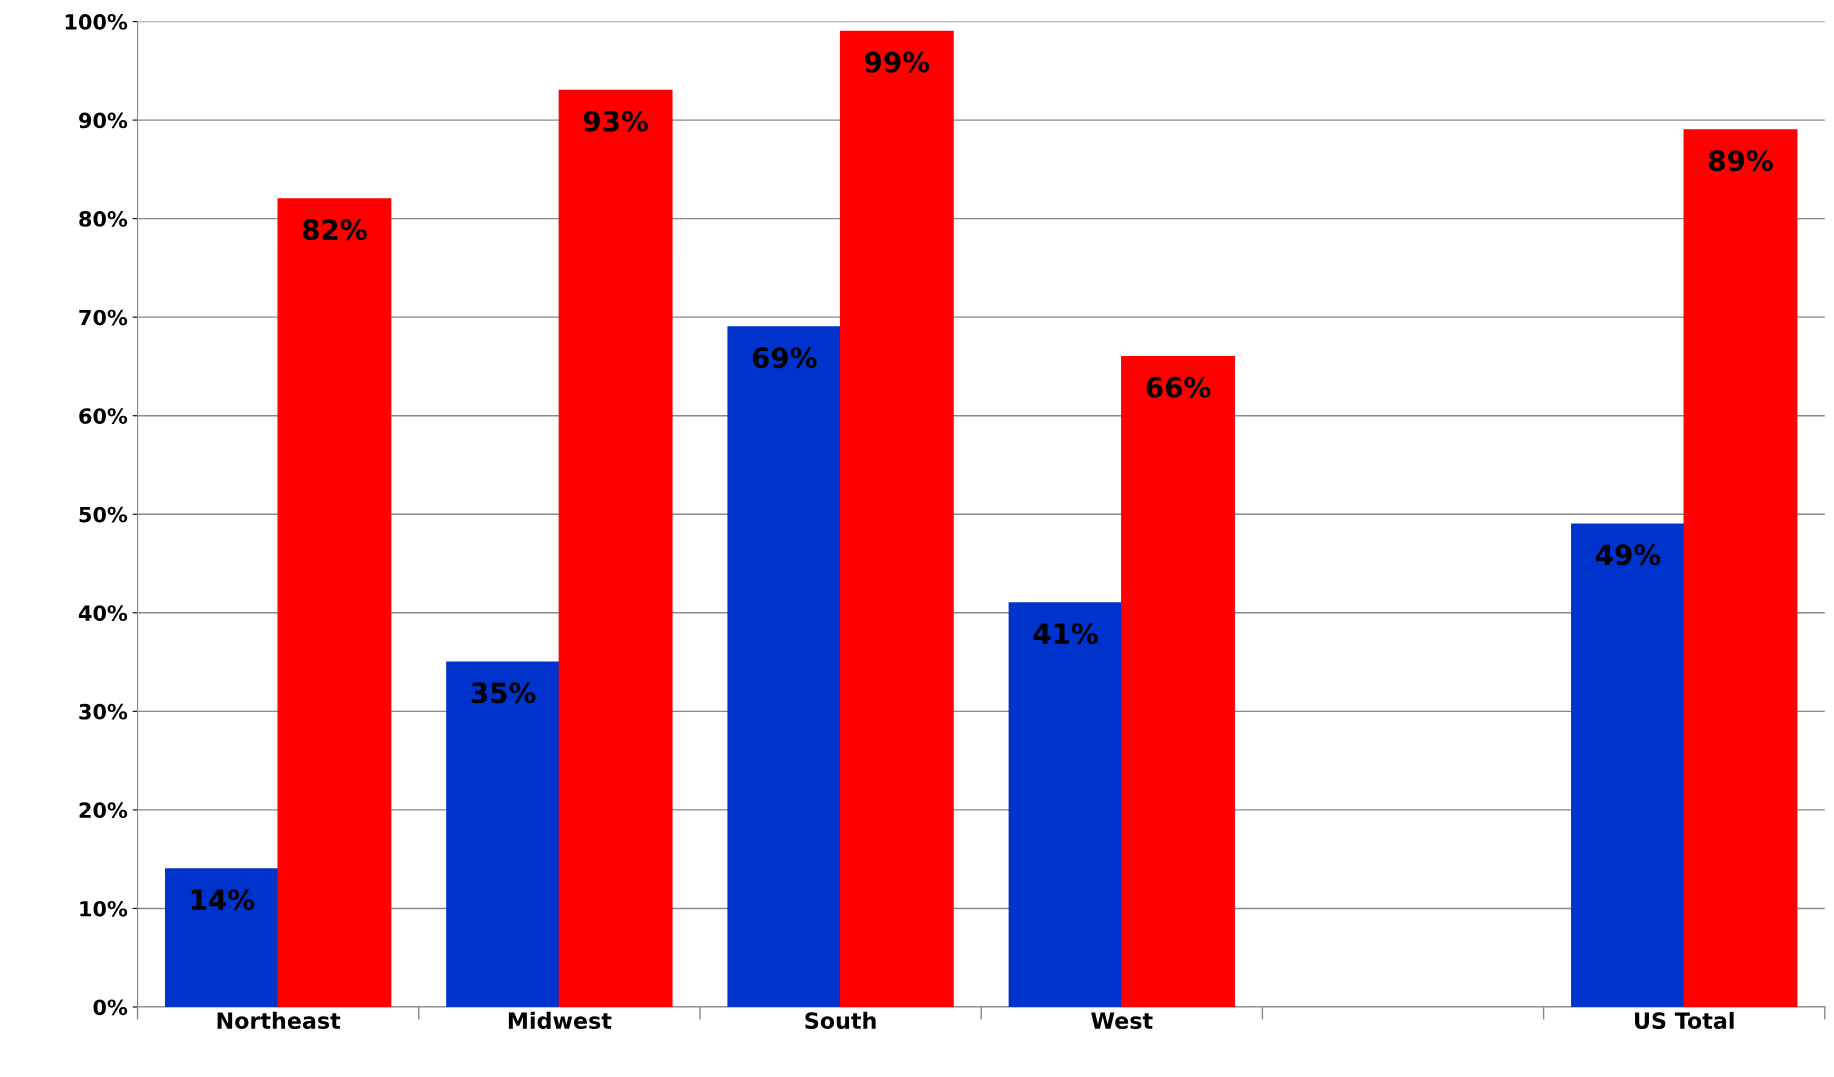 The height and width of the screenshot is (1077, 1834). What do you see at coordinates (1740, 161) in the screenshot?
I see `data-label: 89%` at bounding box center [1740, 161].